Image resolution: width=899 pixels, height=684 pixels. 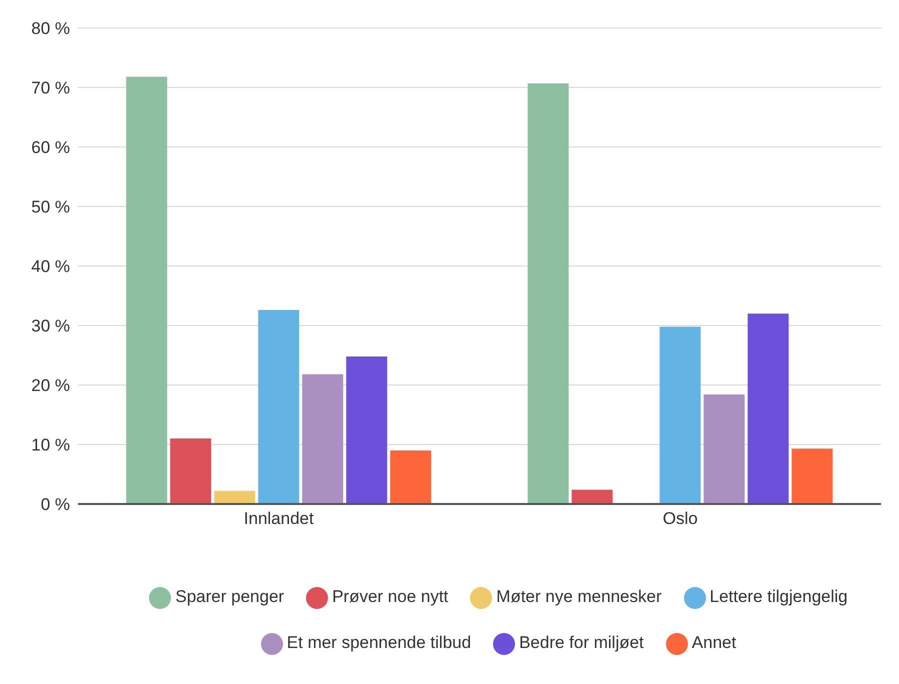 I want to click on y-tick-label: 80 %, so click(x=50, y=28).